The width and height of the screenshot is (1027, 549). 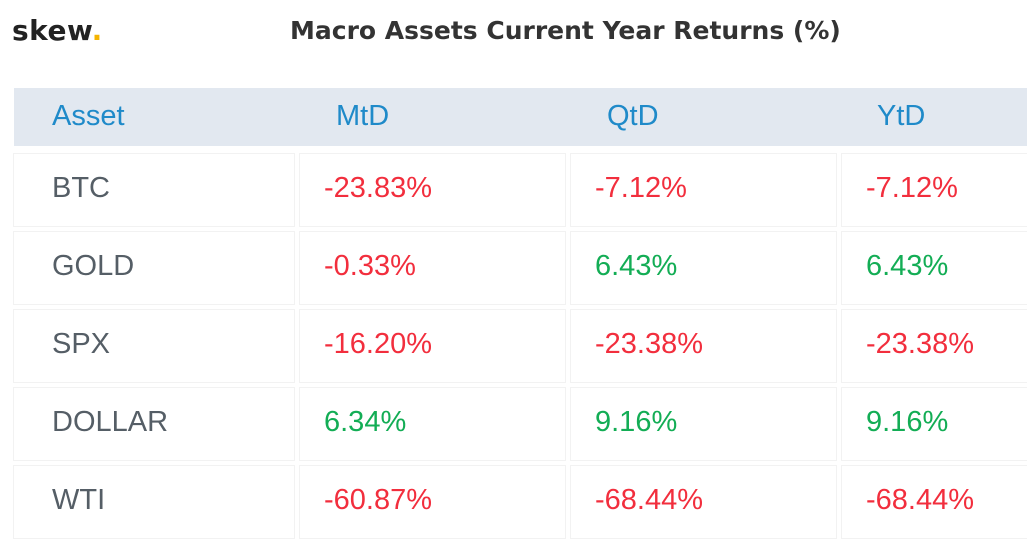 I want to click on table-cell-ytd: -68.44%, so click(x=934, y=502).